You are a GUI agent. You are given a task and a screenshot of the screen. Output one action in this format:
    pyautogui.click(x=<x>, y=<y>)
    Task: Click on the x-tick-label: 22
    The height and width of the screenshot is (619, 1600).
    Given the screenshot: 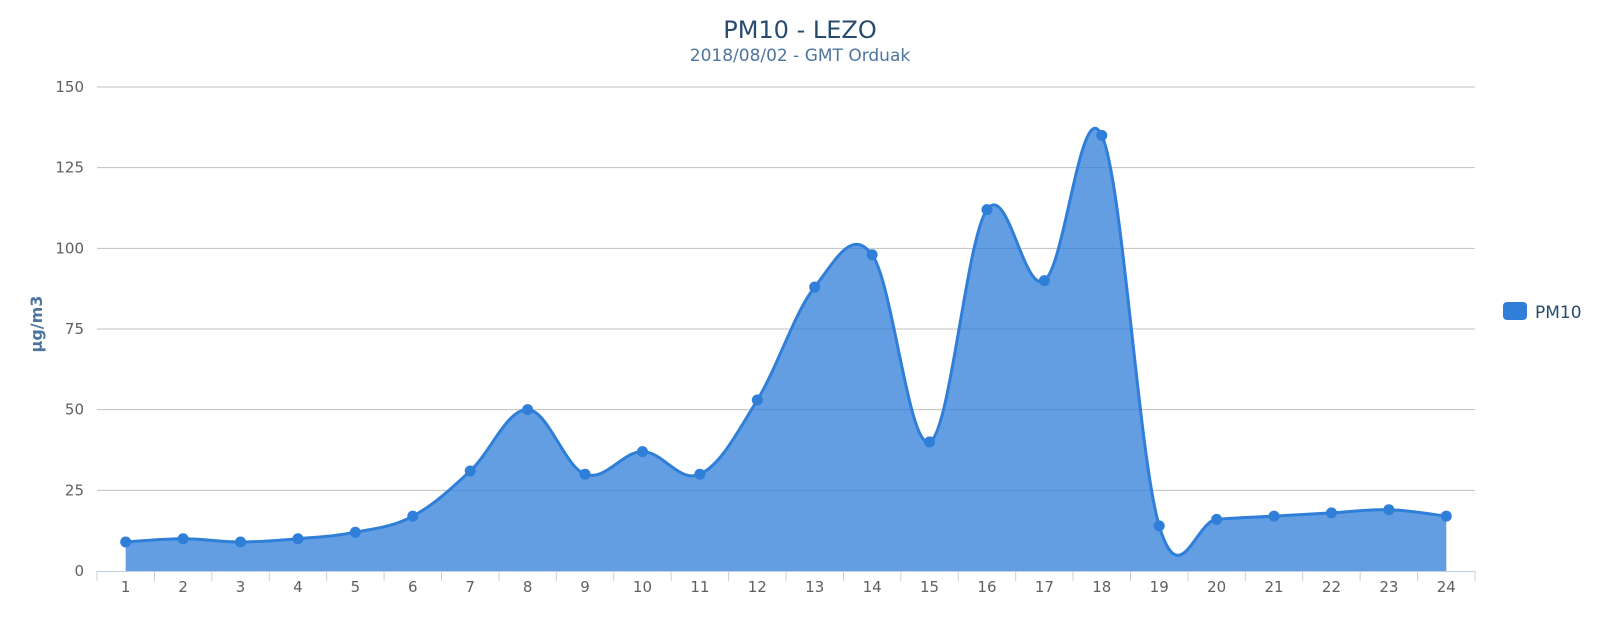 What is the action you would take?
    pyautogui.click(x=1331, y=587)
    